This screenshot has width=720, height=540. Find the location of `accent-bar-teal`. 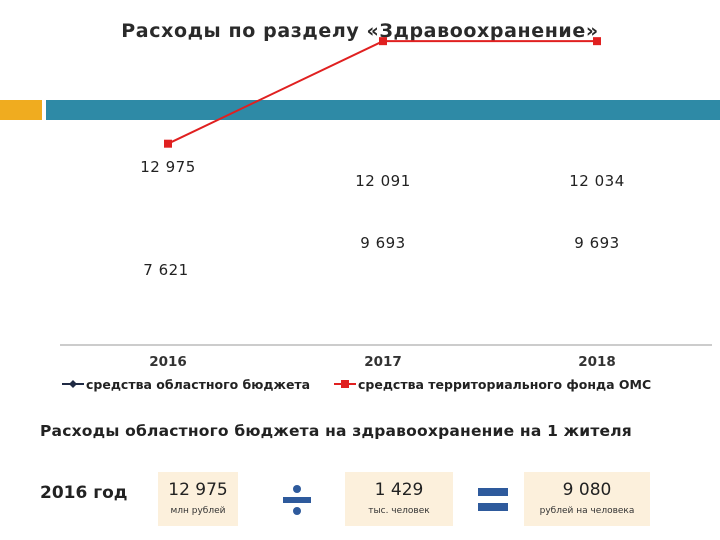

accent-bar-teal is located at coordinates (383, 110).